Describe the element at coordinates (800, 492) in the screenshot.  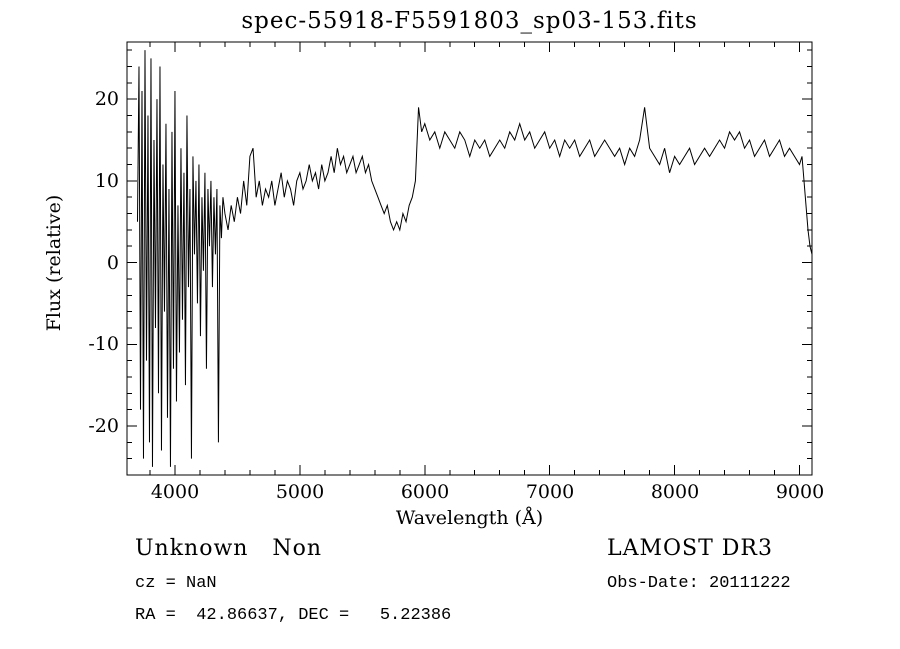
I see `x-tick-label: 9000` at that location.